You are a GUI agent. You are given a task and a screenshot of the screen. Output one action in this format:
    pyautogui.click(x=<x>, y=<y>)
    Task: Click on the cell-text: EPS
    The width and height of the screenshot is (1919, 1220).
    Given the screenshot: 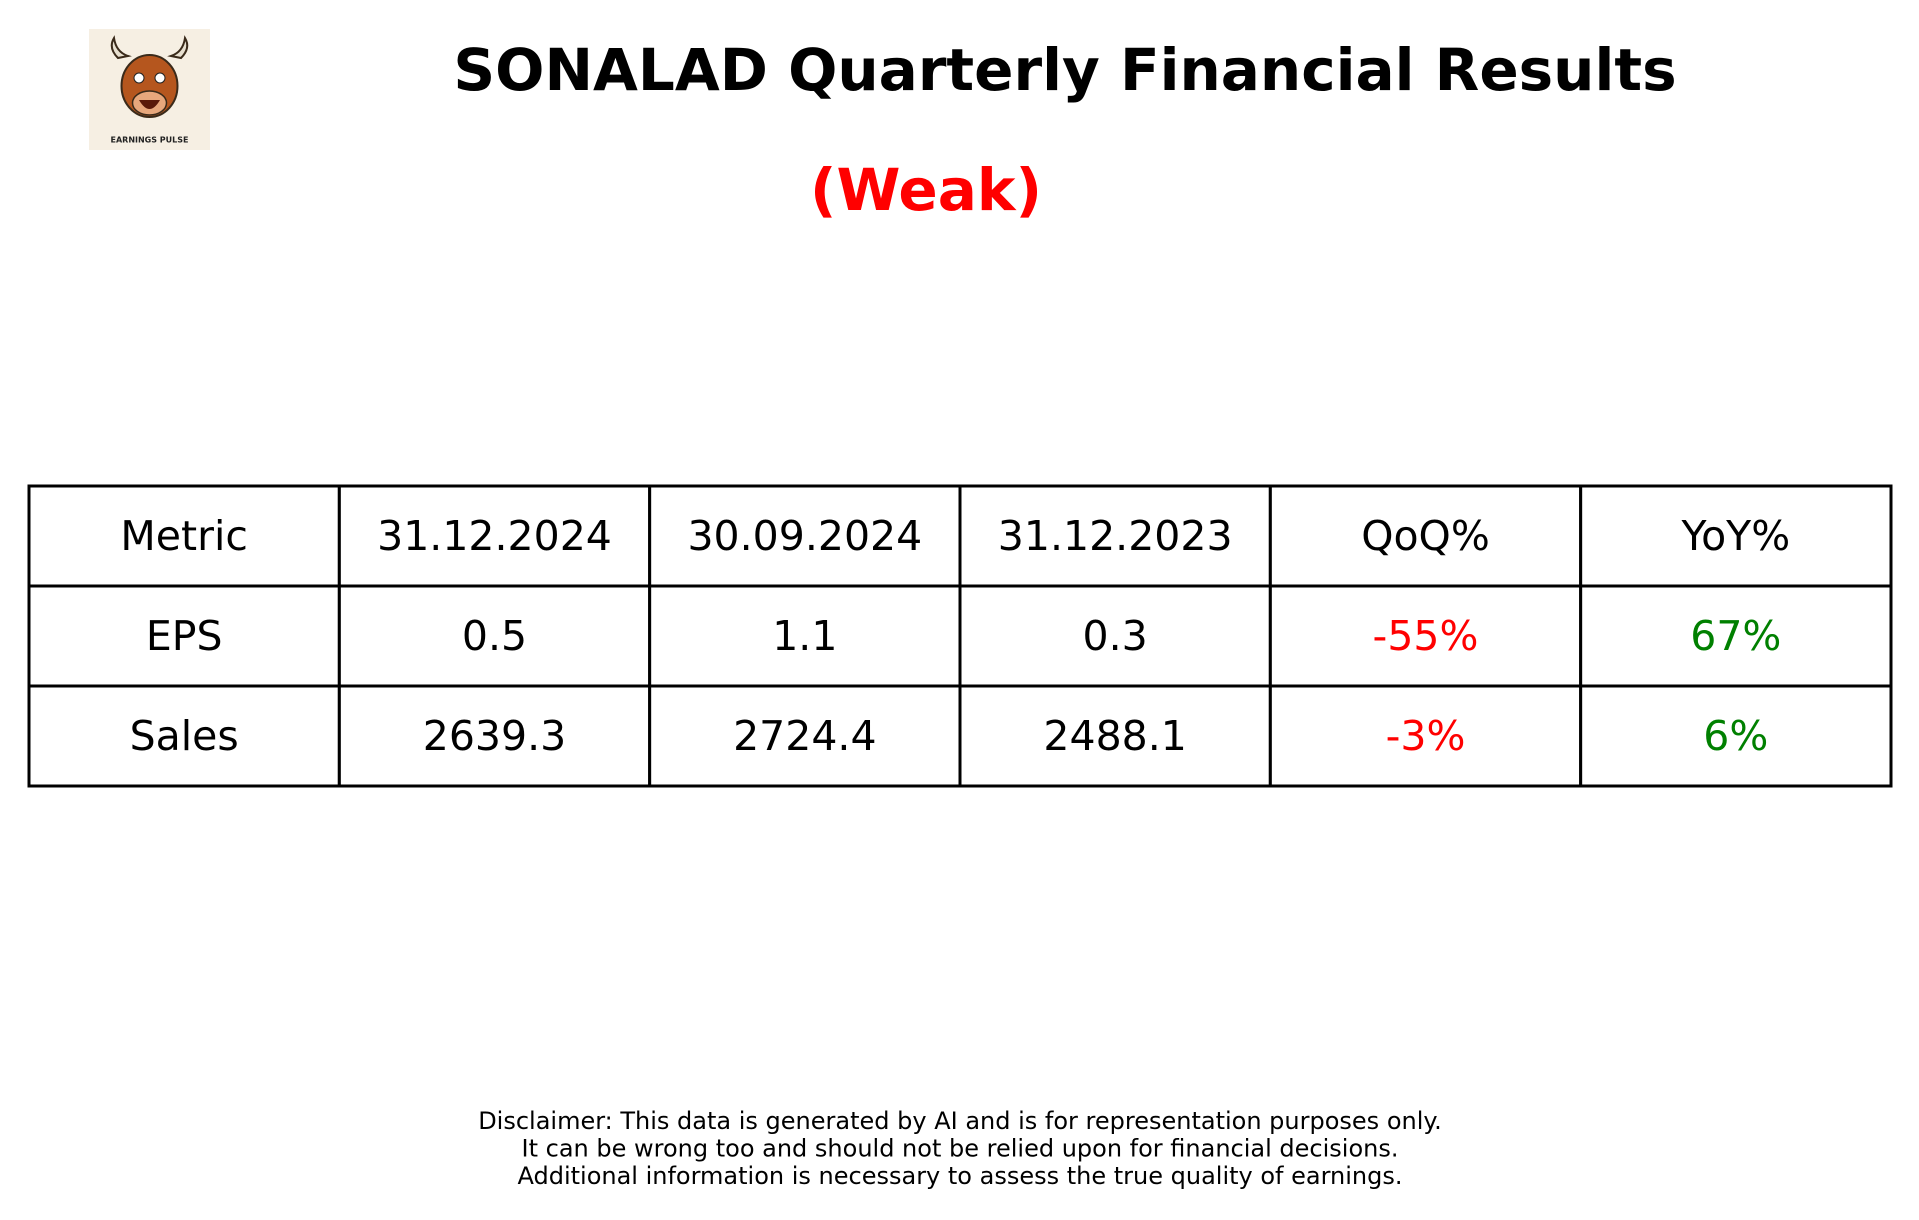 What is the action you would take?
    pyautogui.click(x=184, y=636)
    